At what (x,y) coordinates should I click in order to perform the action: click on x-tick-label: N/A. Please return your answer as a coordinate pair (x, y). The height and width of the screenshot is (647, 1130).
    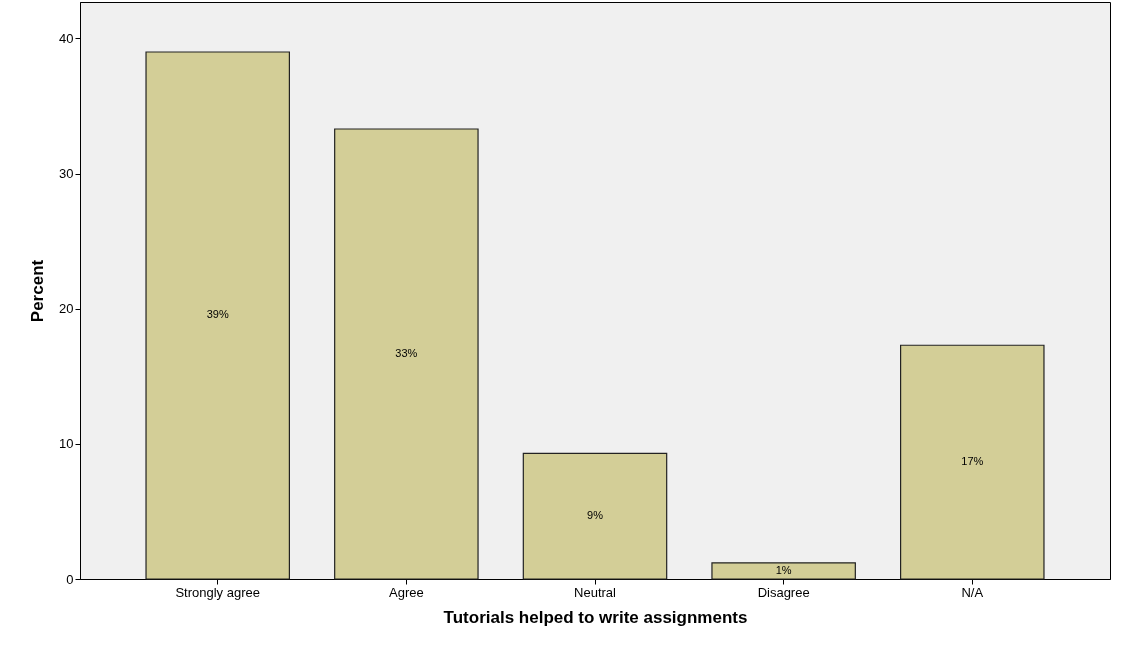
    Looking at the image, I should click on (972, 592).